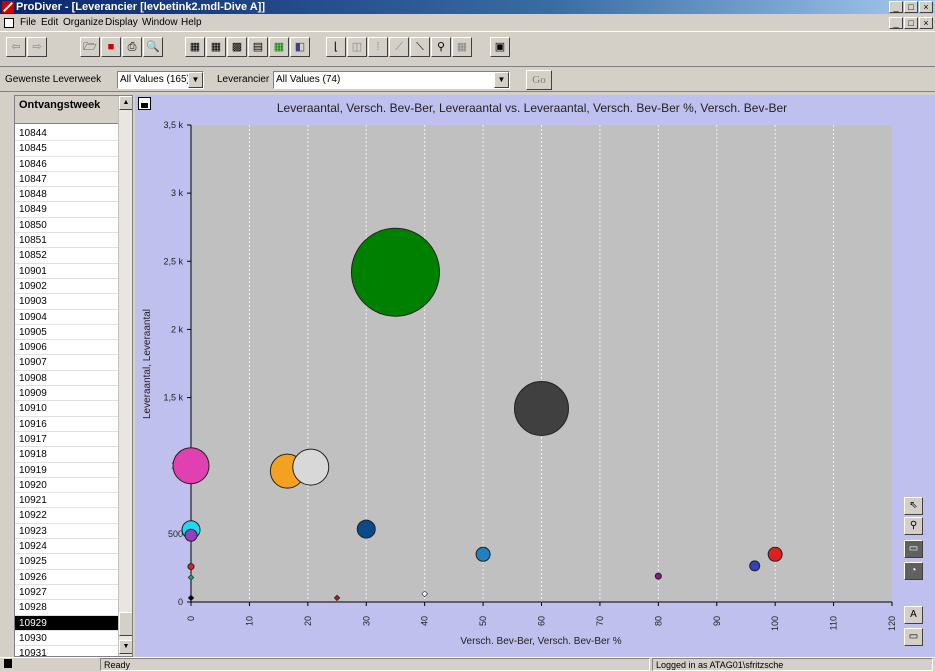 The image size is (935, 671). Describe the element at coordinates (125, 376) in the screenshot. I see `list-scrollbar: ▲ ▼` at that location.